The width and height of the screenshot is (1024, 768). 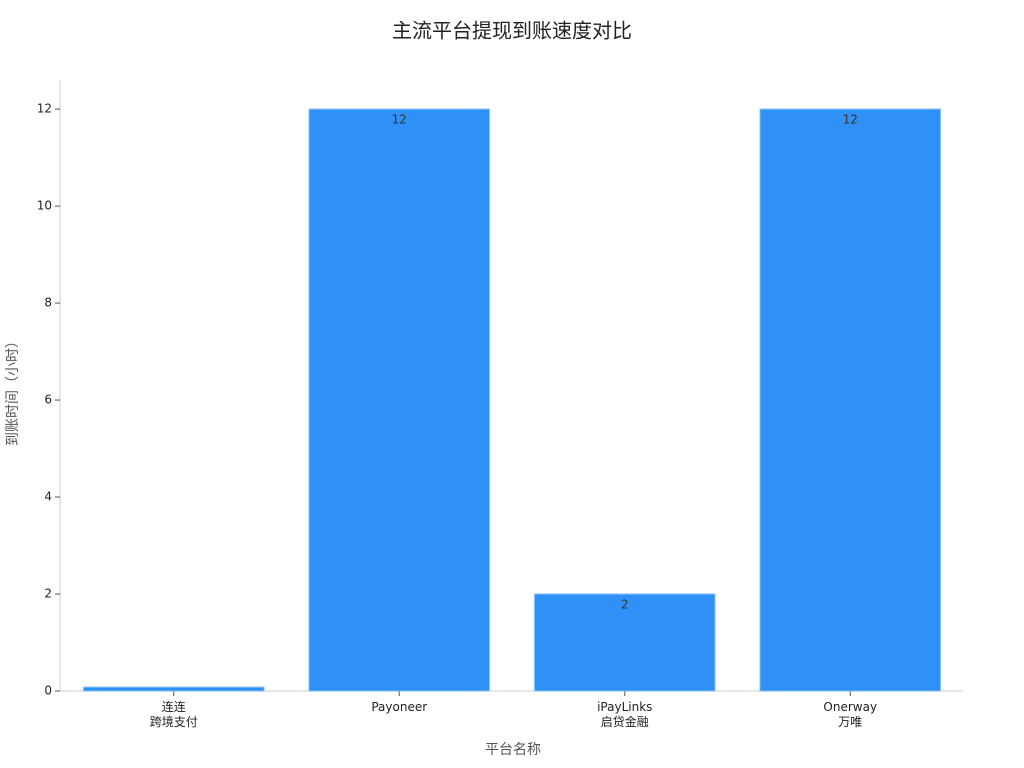 I want to click on y-axis-label: 到账时间（小时）, so click(x=13, y=390).